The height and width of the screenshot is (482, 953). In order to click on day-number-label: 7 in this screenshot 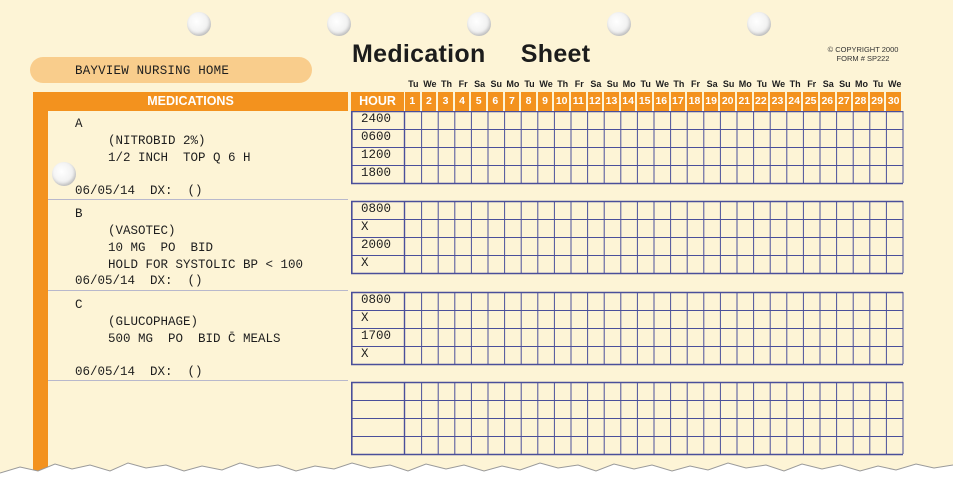, I will do `click(512, 101)`.